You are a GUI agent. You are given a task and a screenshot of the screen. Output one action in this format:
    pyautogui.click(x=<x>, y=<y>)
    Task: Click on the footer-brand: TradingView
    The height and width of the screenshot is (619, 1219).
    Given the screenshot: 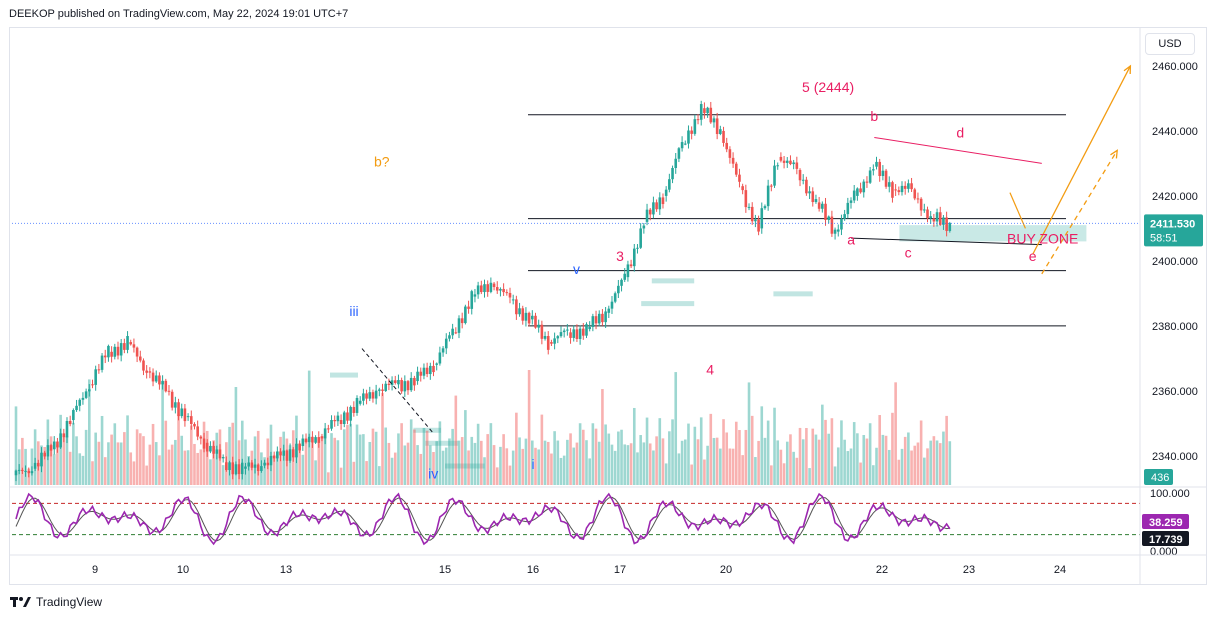 What is the action you would take?
    pyautogui.click(x=56, y=602)
    